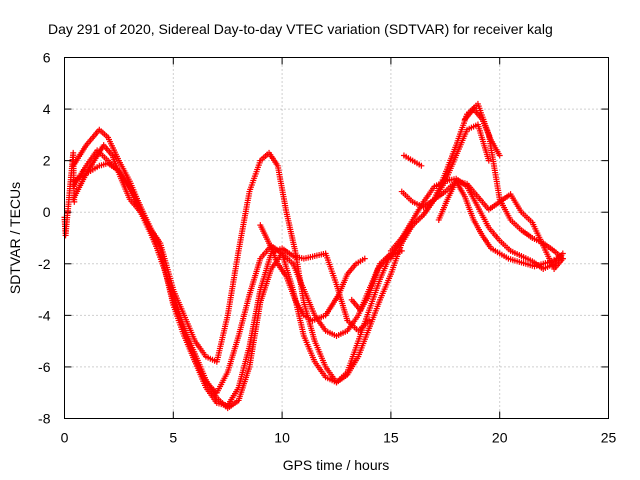  What do you see at coordinates (47, 212) in the screenshot?
I see `y-tick-label: 0` at bounding box center [47, 212].